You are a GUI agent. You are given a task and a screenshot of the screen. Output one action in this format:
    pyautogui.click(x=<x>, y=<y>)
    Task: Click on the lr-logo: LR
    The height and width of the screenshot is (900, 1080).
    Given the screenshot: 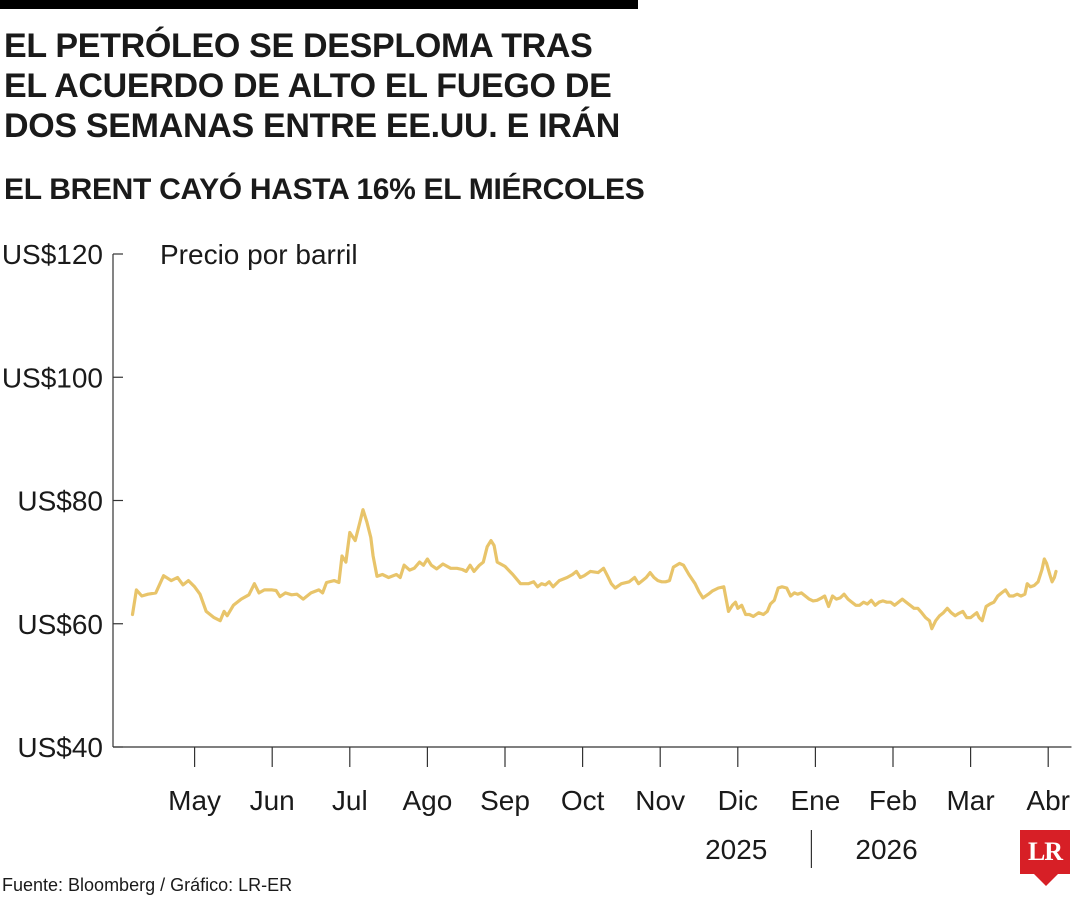 What is the action you would take?
    pyautogui.click(x=1045, y=858)
    